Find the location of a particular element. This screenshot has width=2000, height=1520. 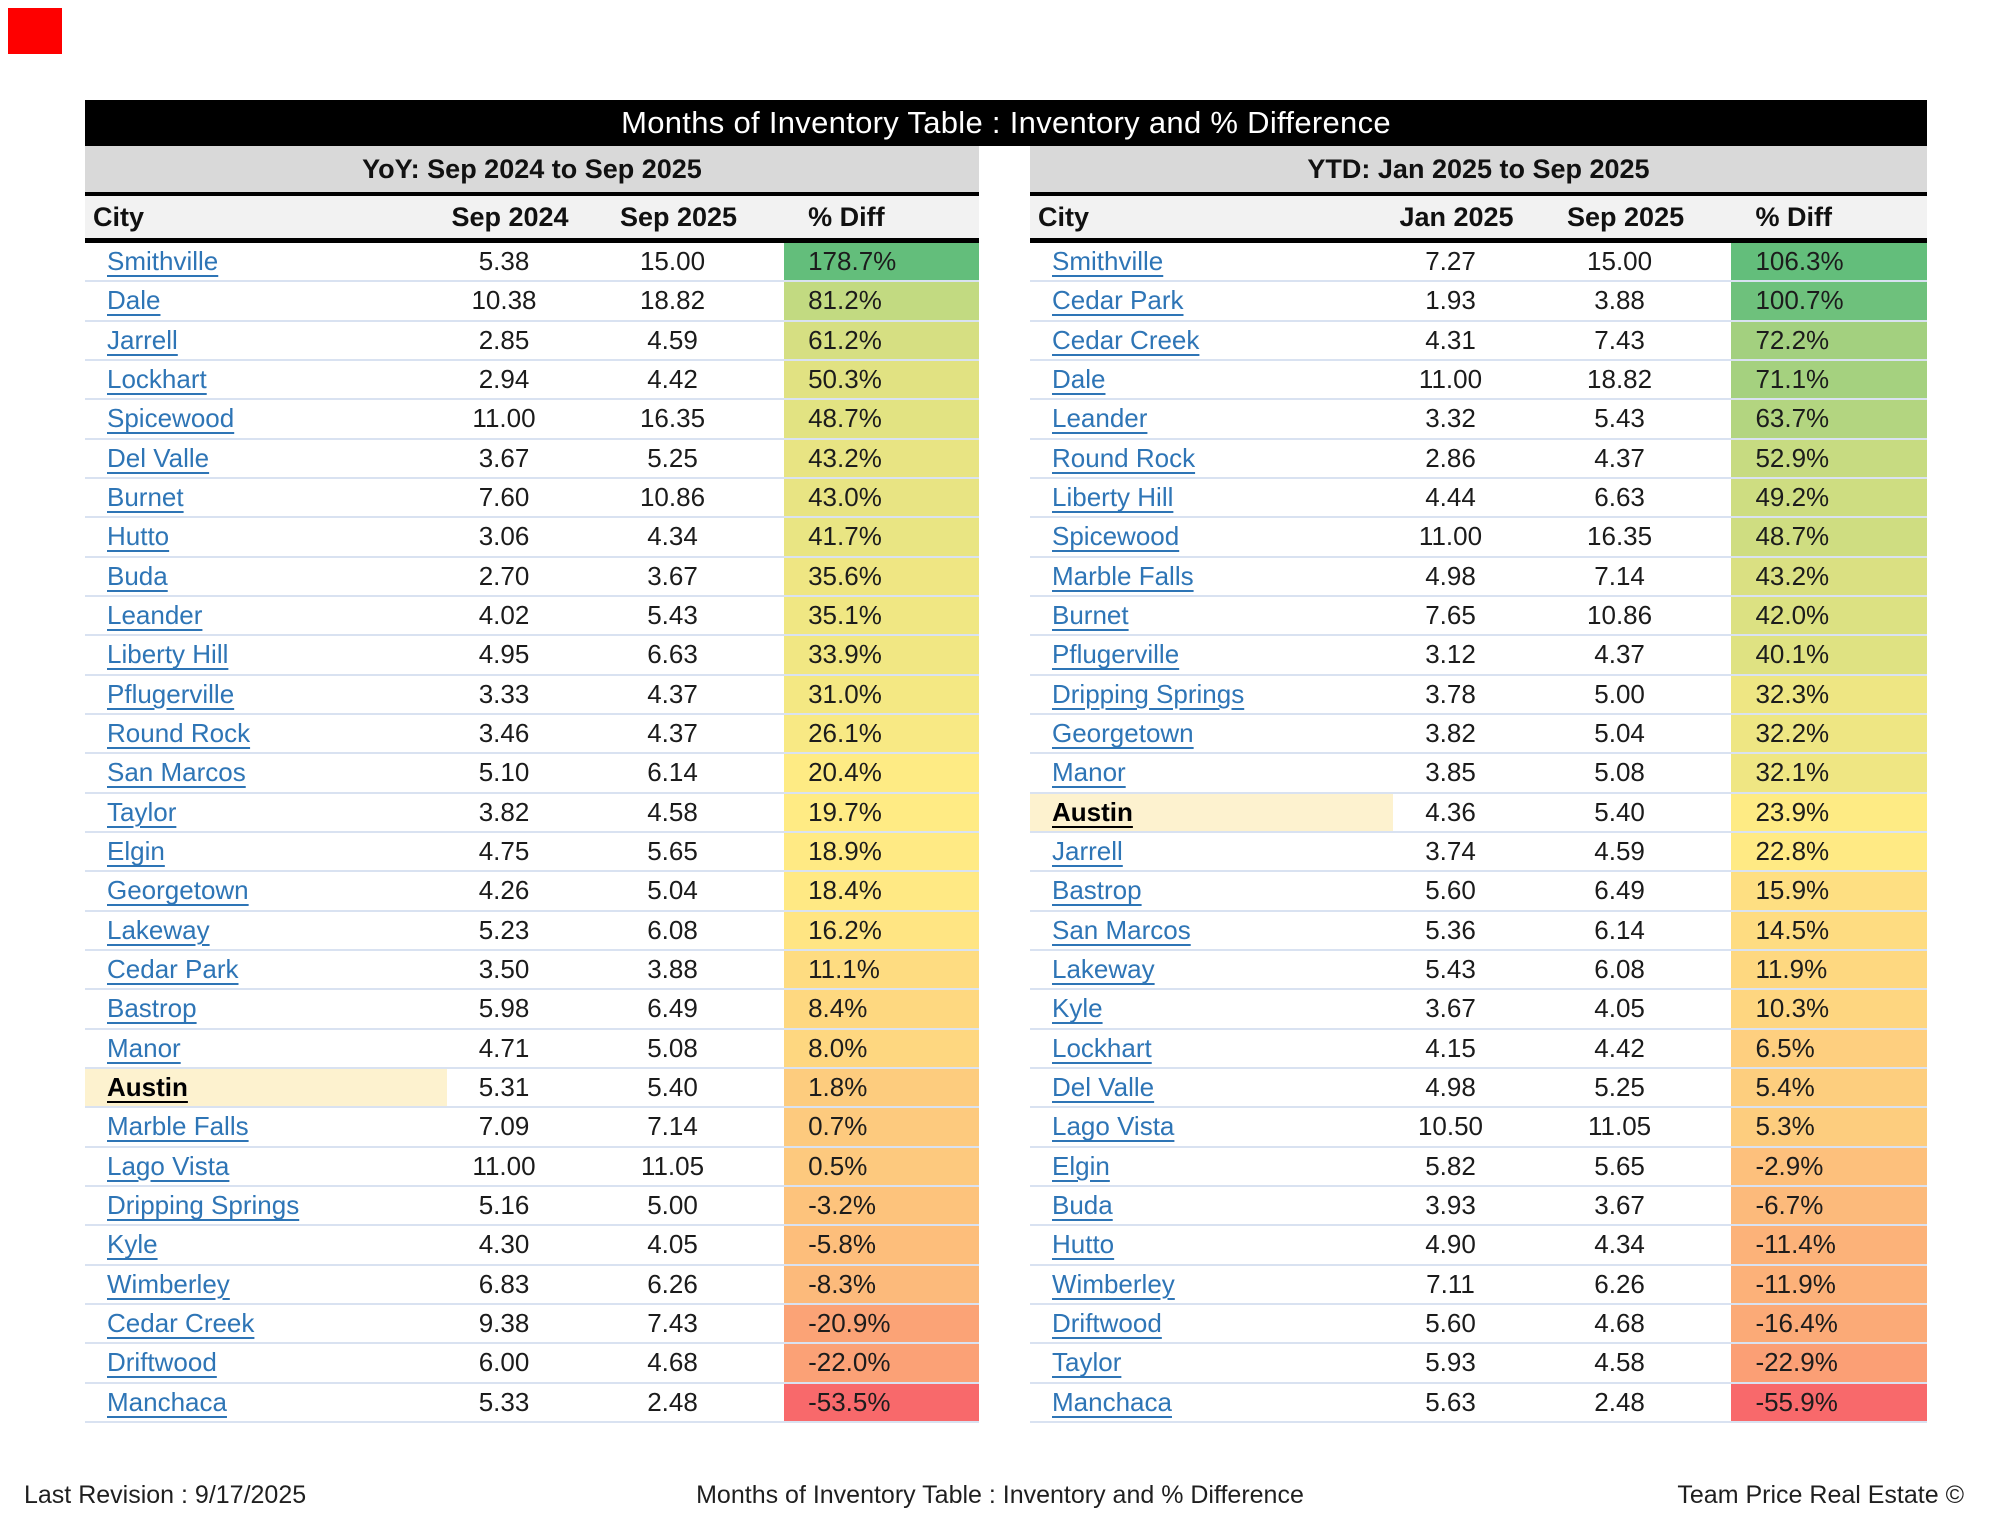

inventory-value: 3.88 is located at coordinates (672, 969).